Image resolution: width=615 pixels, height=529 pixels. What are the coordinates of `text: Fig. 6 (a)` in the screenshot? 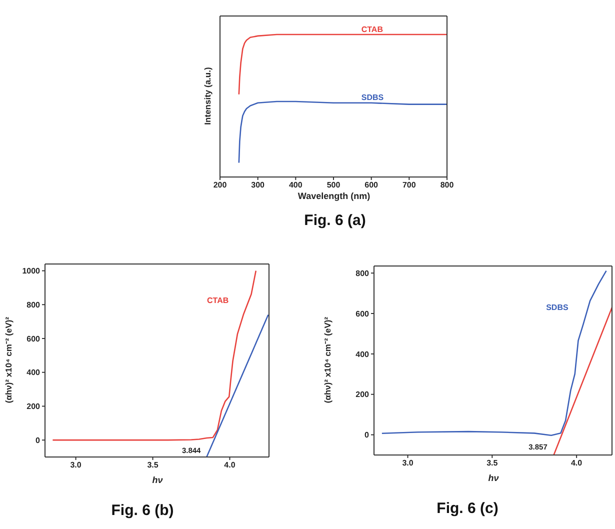 It's located at (335, 220).